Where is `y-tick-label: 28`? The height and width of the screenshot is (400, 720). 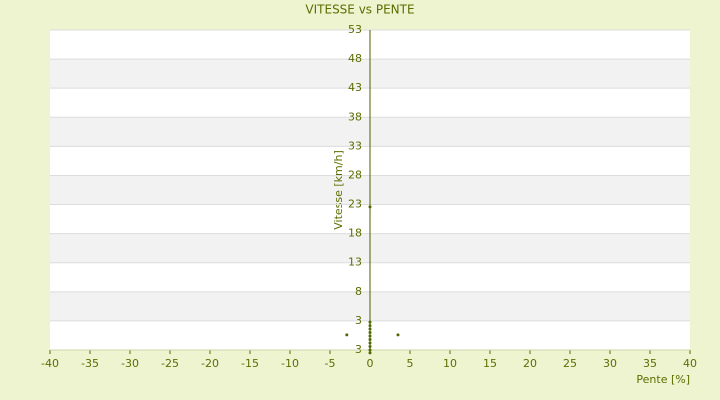 y-tick-label: 28 is located at coordinates (355, 174).